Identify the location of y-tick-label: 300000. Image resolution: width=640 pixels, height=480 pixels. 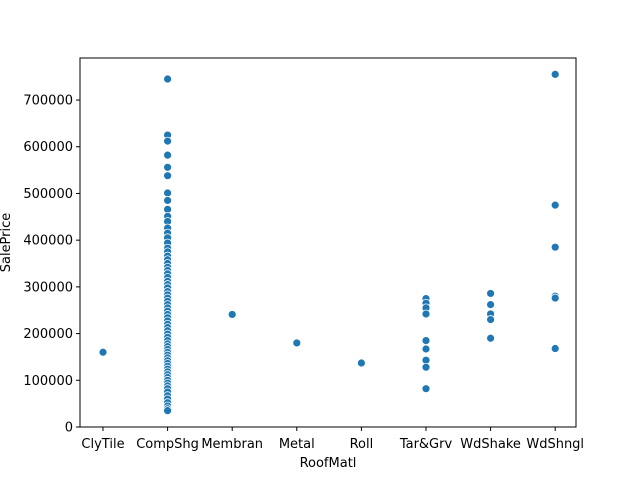
(48, 287).